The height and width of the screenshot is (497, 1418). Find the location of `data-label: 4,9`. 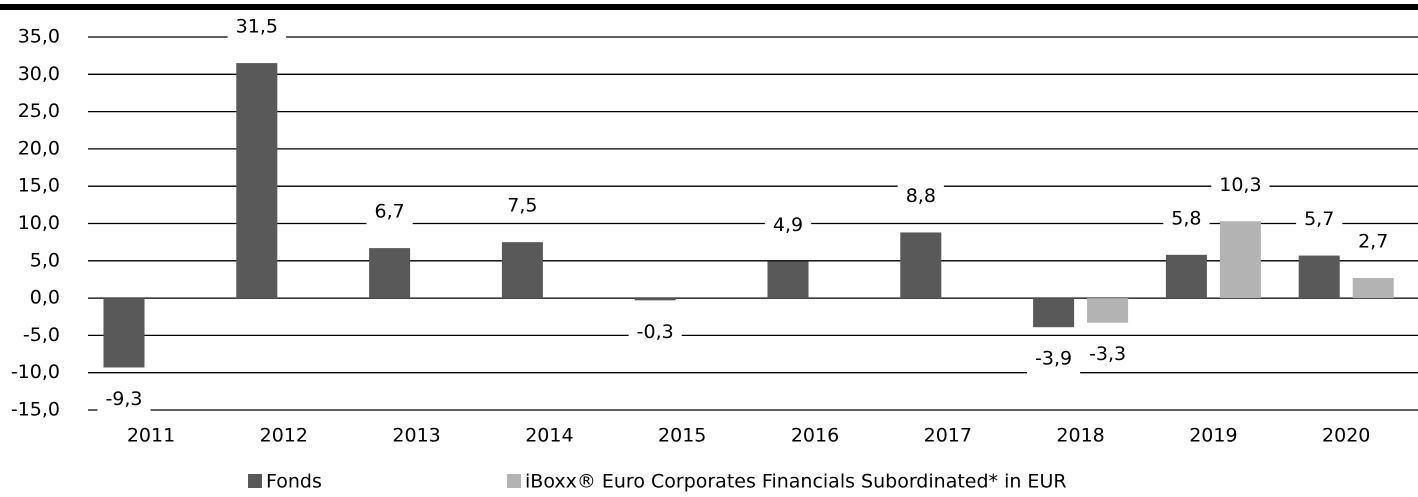

data-label: 4,9 is located at coordinates (788, 225).